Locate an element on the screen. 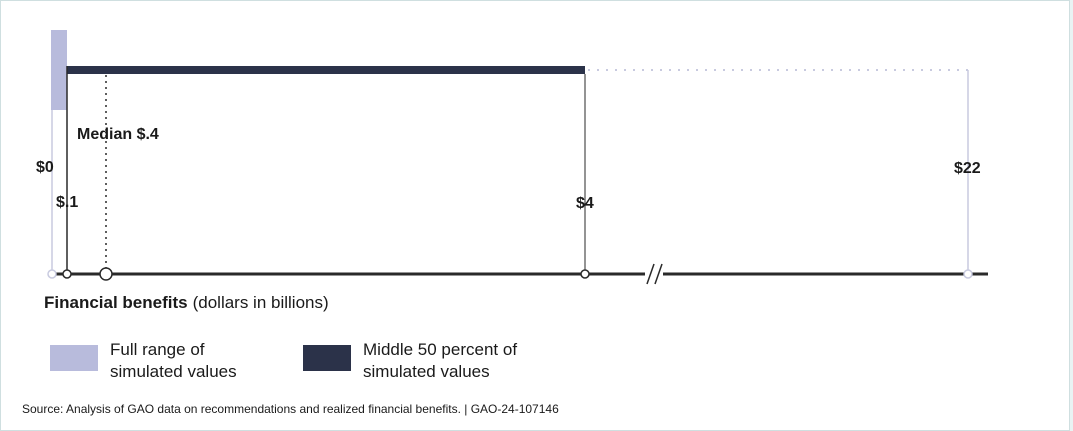  marker-zero is located at coordinates (52, 274).